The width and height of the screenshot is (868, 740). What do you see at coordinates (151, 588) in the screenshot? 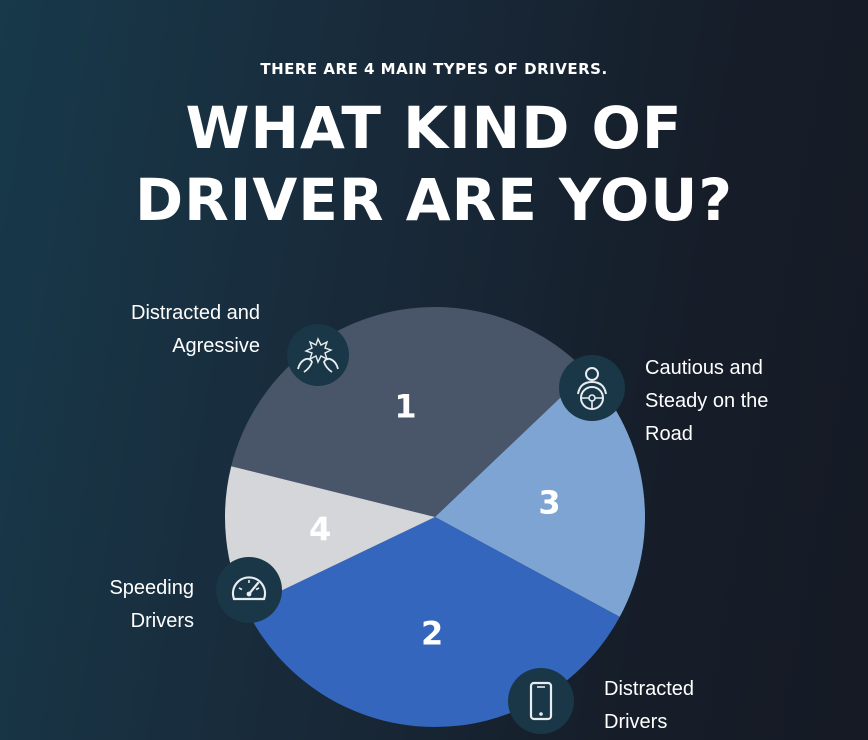
I see `callout-line: Speeding` at bounding box center [151, 588].